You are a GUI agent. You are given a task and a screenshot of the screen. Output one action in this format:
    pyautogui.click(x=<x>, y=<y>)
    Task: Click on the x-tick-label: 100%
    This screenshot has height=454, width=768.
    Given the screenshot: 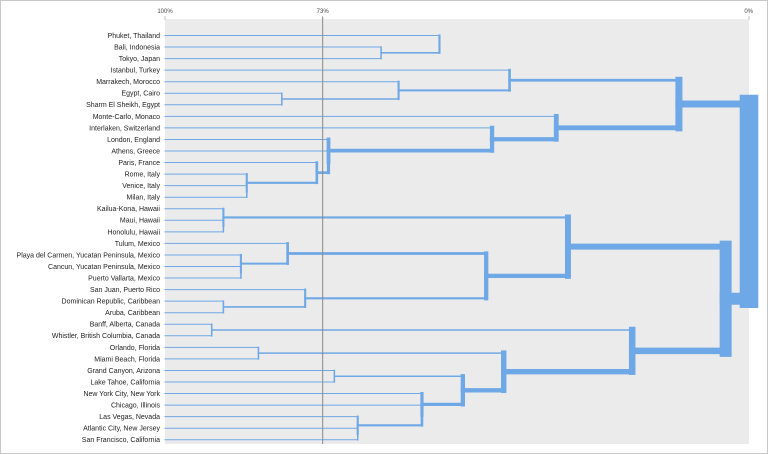 What is the action you would take?
    pyautogui.click(x=165, y=12)
    